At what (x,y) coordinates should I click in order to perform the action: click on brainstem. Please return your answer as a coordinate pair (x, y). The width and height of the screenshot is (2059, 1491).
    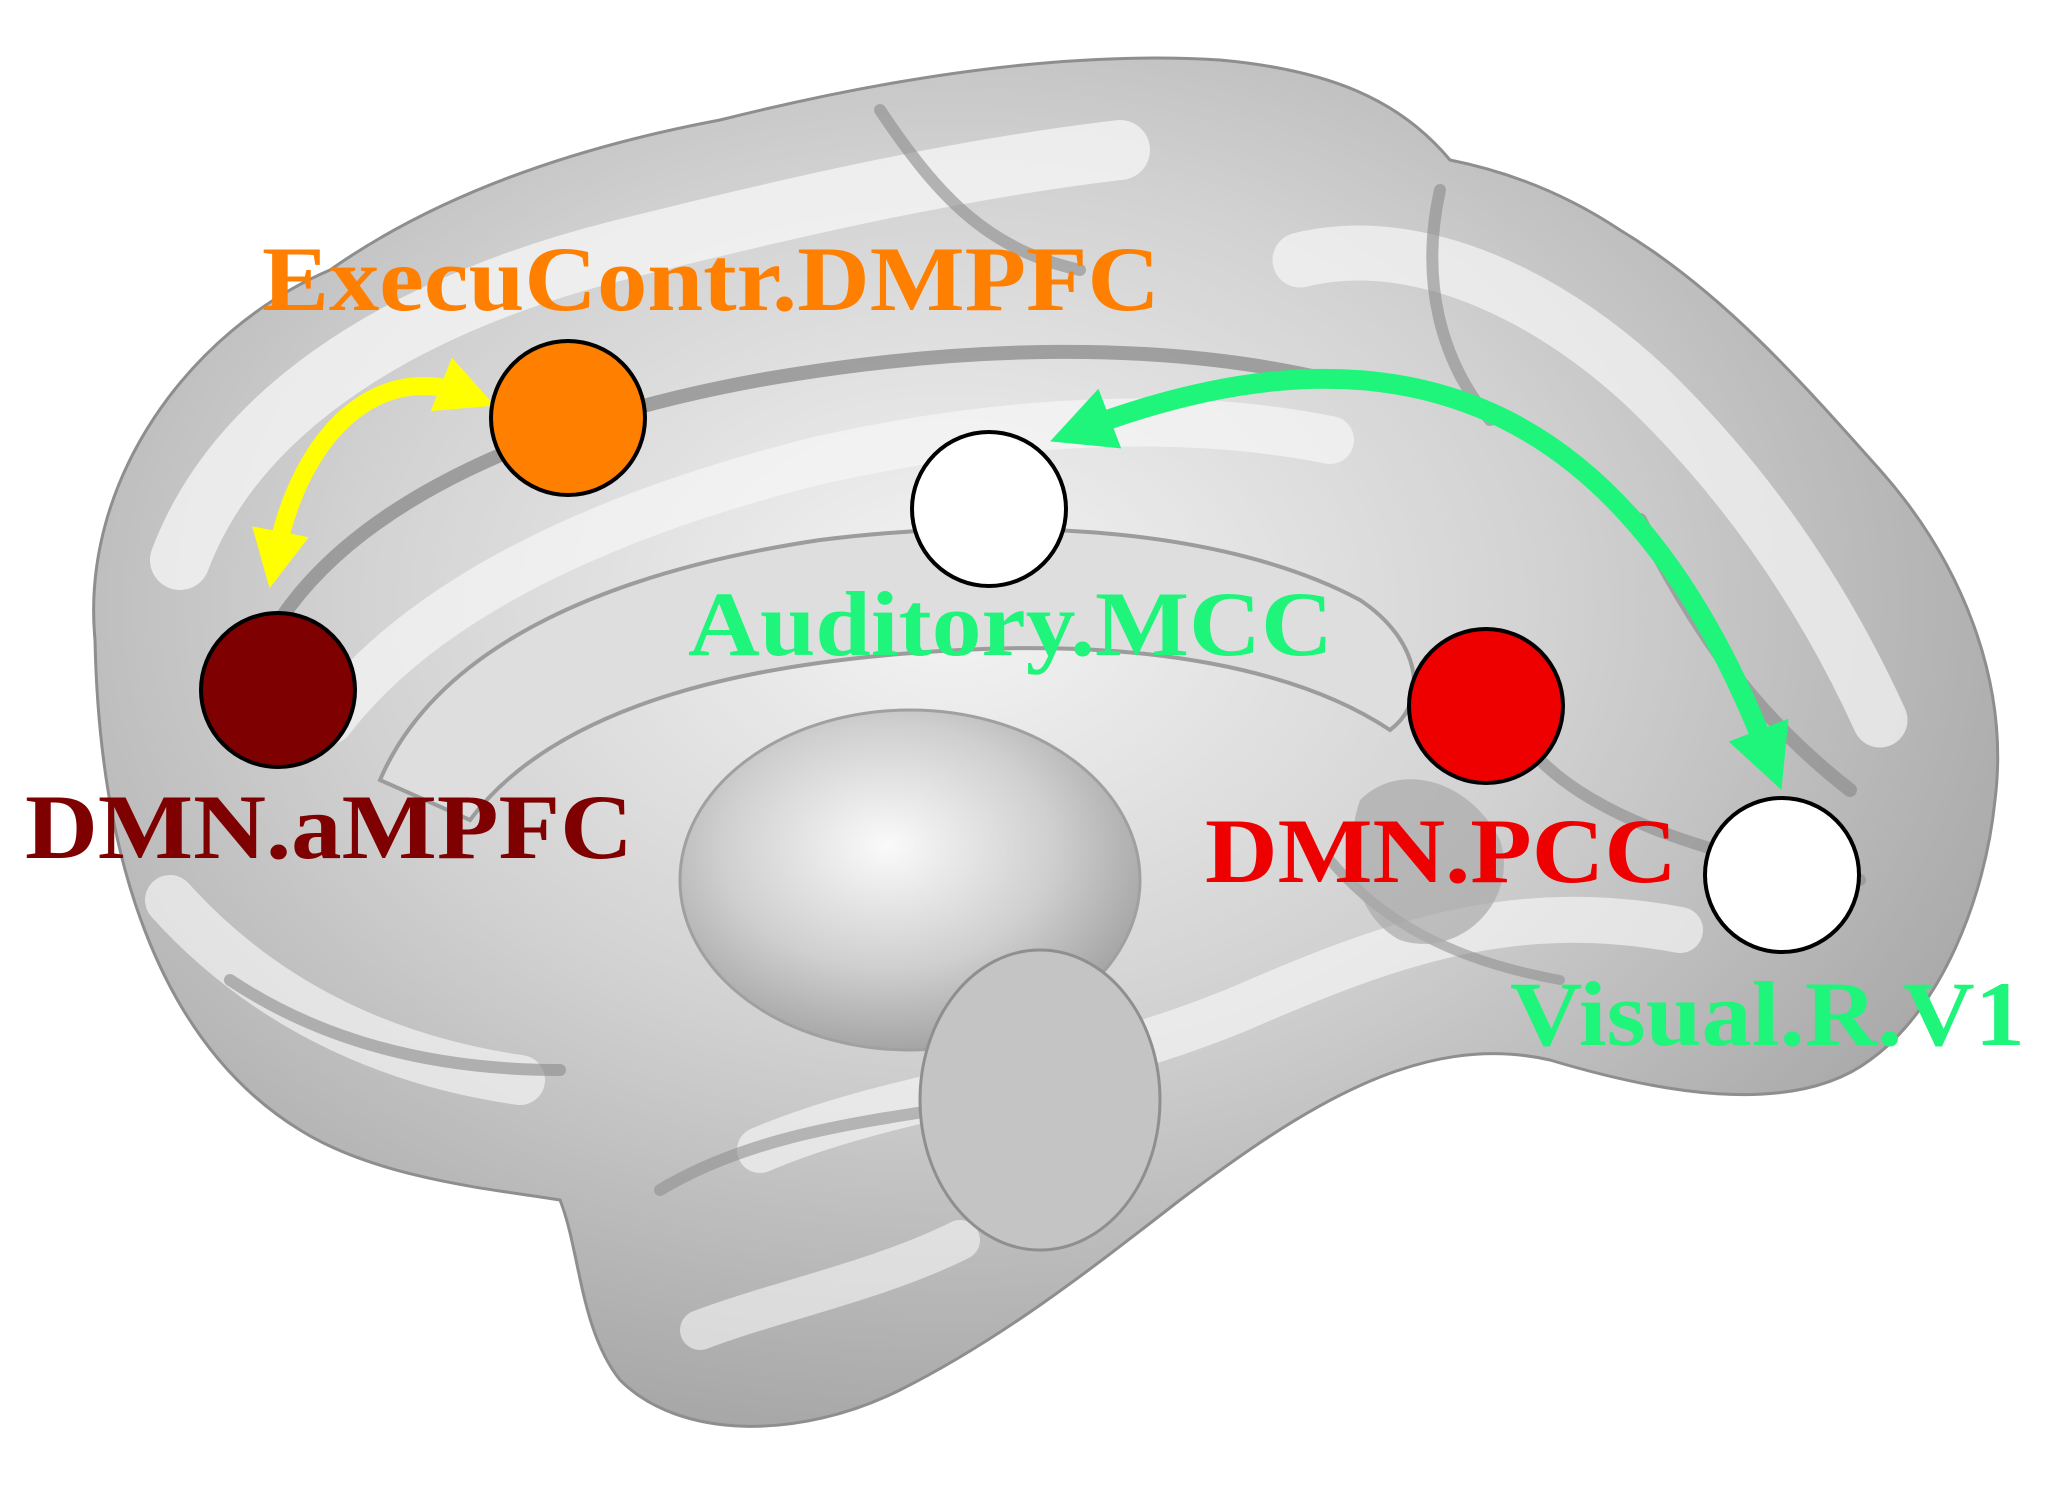
    Looking at the image, I should click on (1040, 1100).